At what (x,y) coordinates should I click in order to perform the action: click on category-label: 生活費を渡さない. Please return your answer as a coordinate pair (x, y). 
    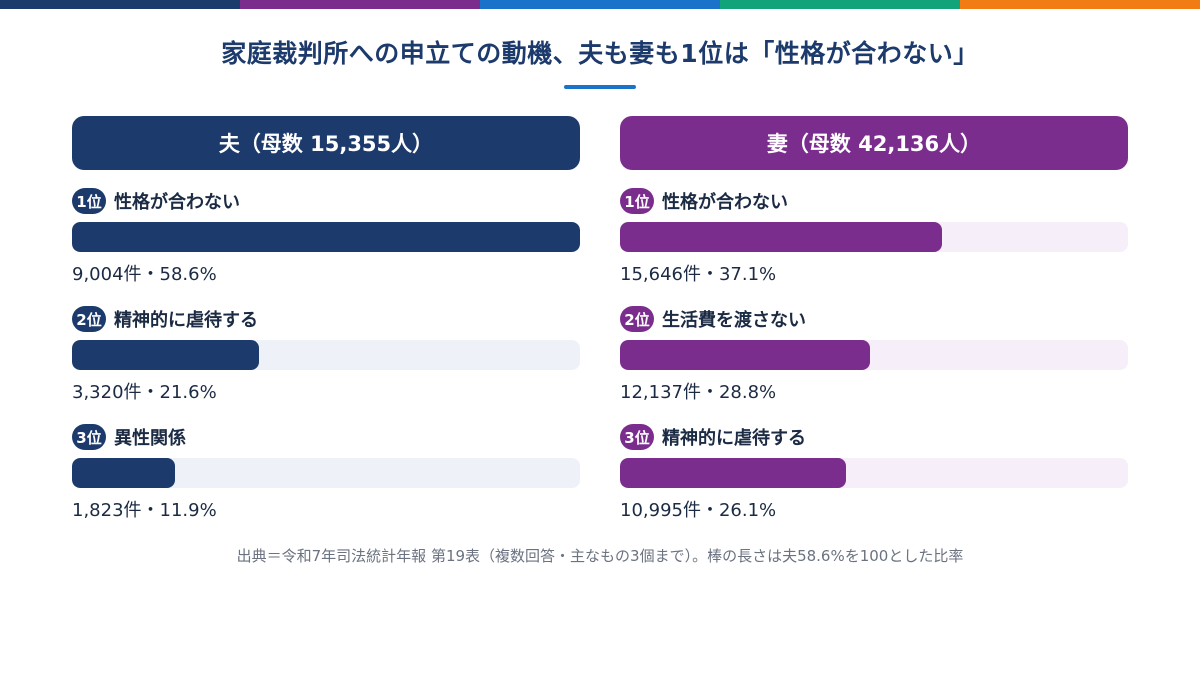
    Looking at the image, I should click on (734, 320).